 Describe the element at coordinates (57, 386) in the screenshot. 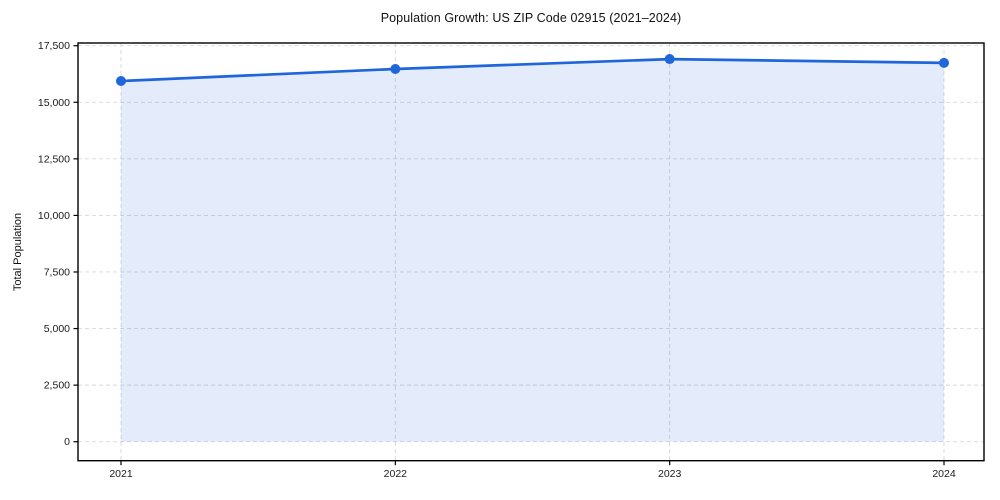

I see `y-tick-label: 2,500` at that location.